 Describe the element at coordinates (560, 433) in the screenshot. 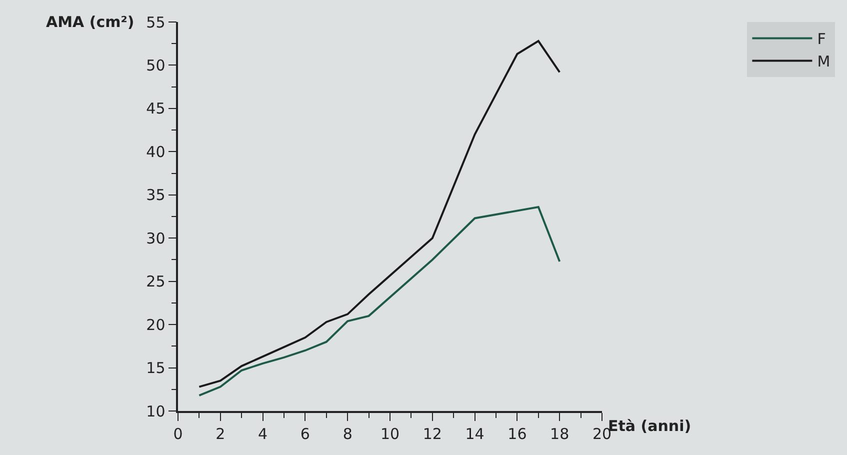

I see `x-tick-label: 18` at that location.